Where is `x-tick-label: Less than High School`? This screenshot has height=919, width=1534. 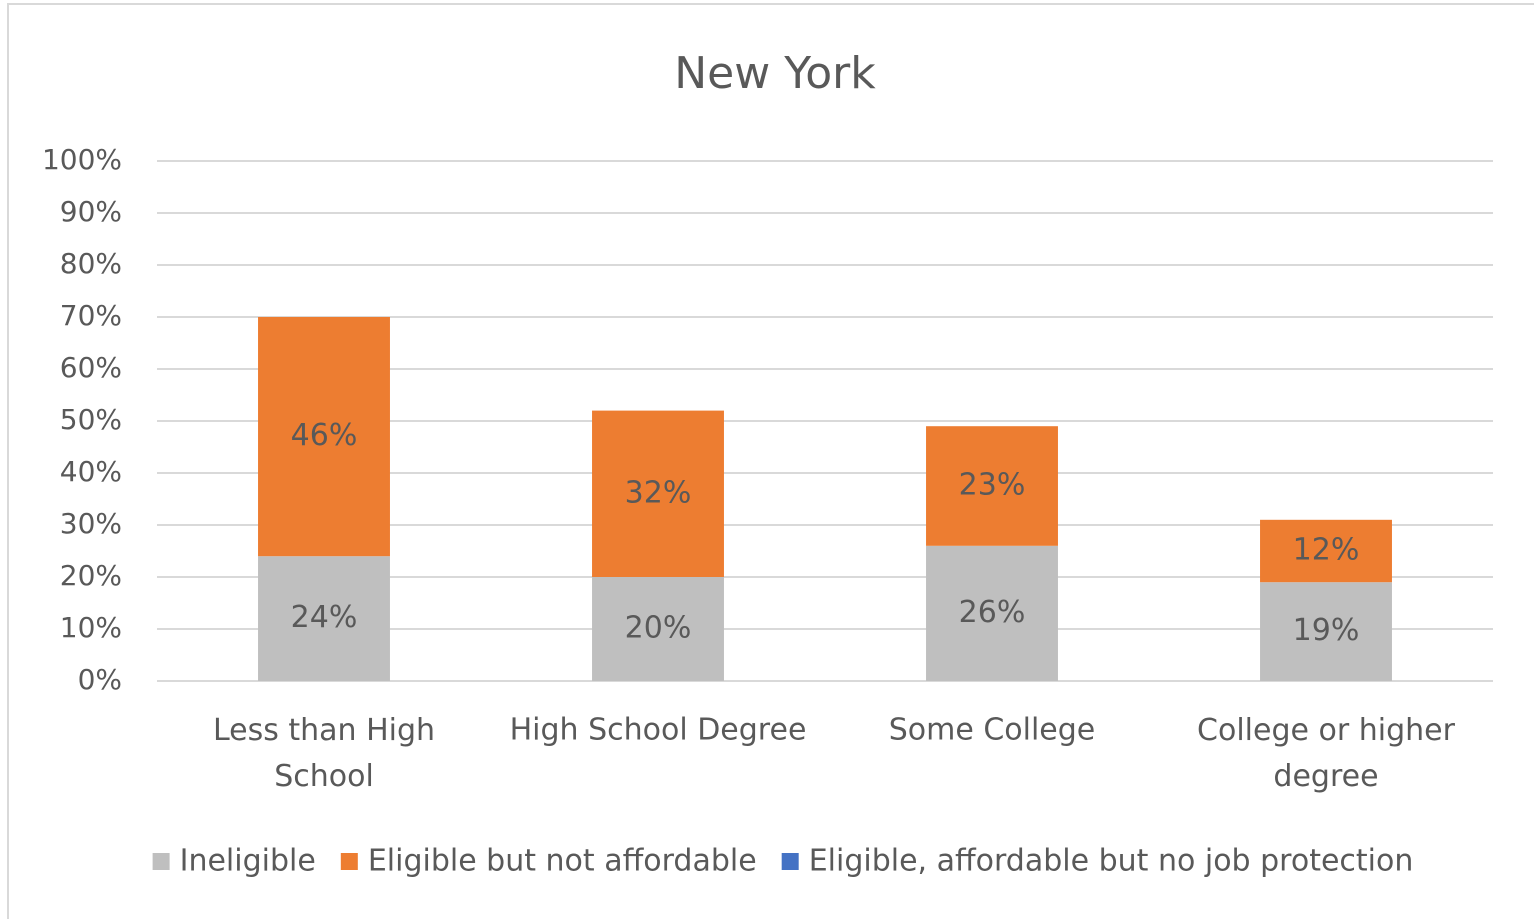
x-tick-label: Less than High School is located at coordinates (324, 753).